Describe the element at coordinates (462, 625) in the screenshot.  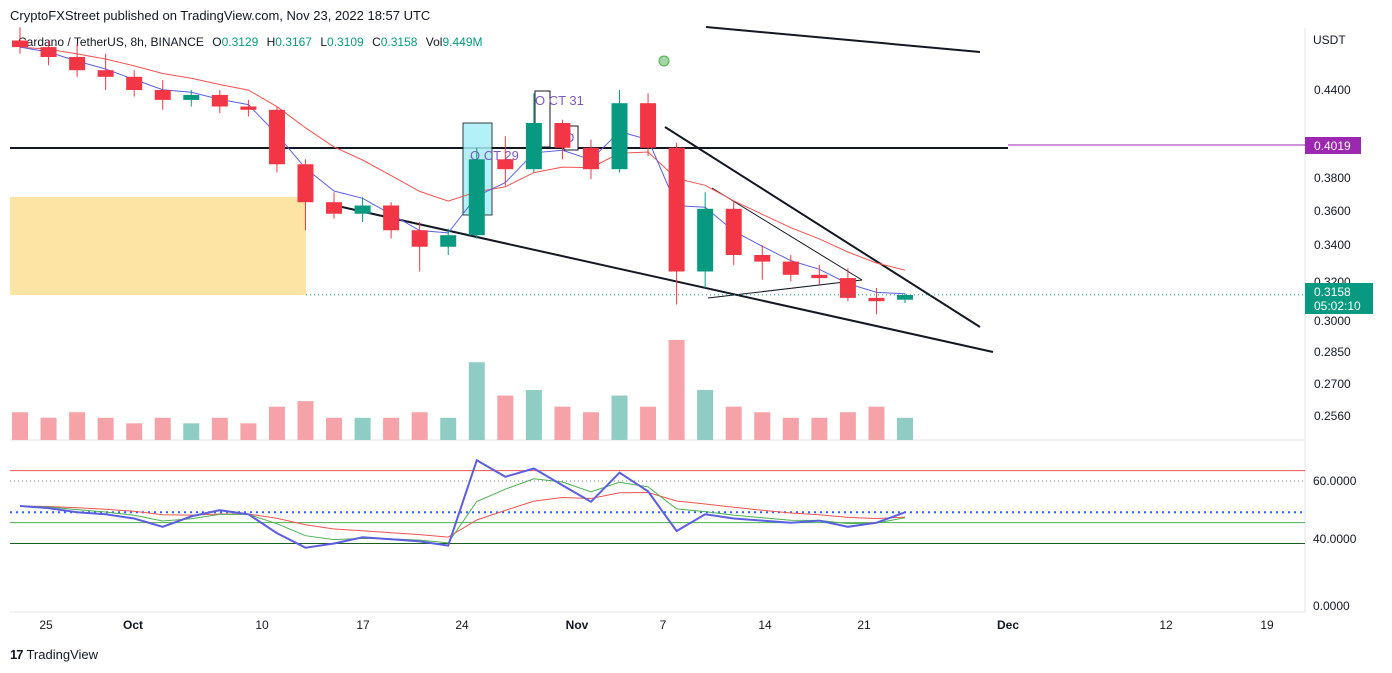
I see `time-tick-label: 24` at that location.